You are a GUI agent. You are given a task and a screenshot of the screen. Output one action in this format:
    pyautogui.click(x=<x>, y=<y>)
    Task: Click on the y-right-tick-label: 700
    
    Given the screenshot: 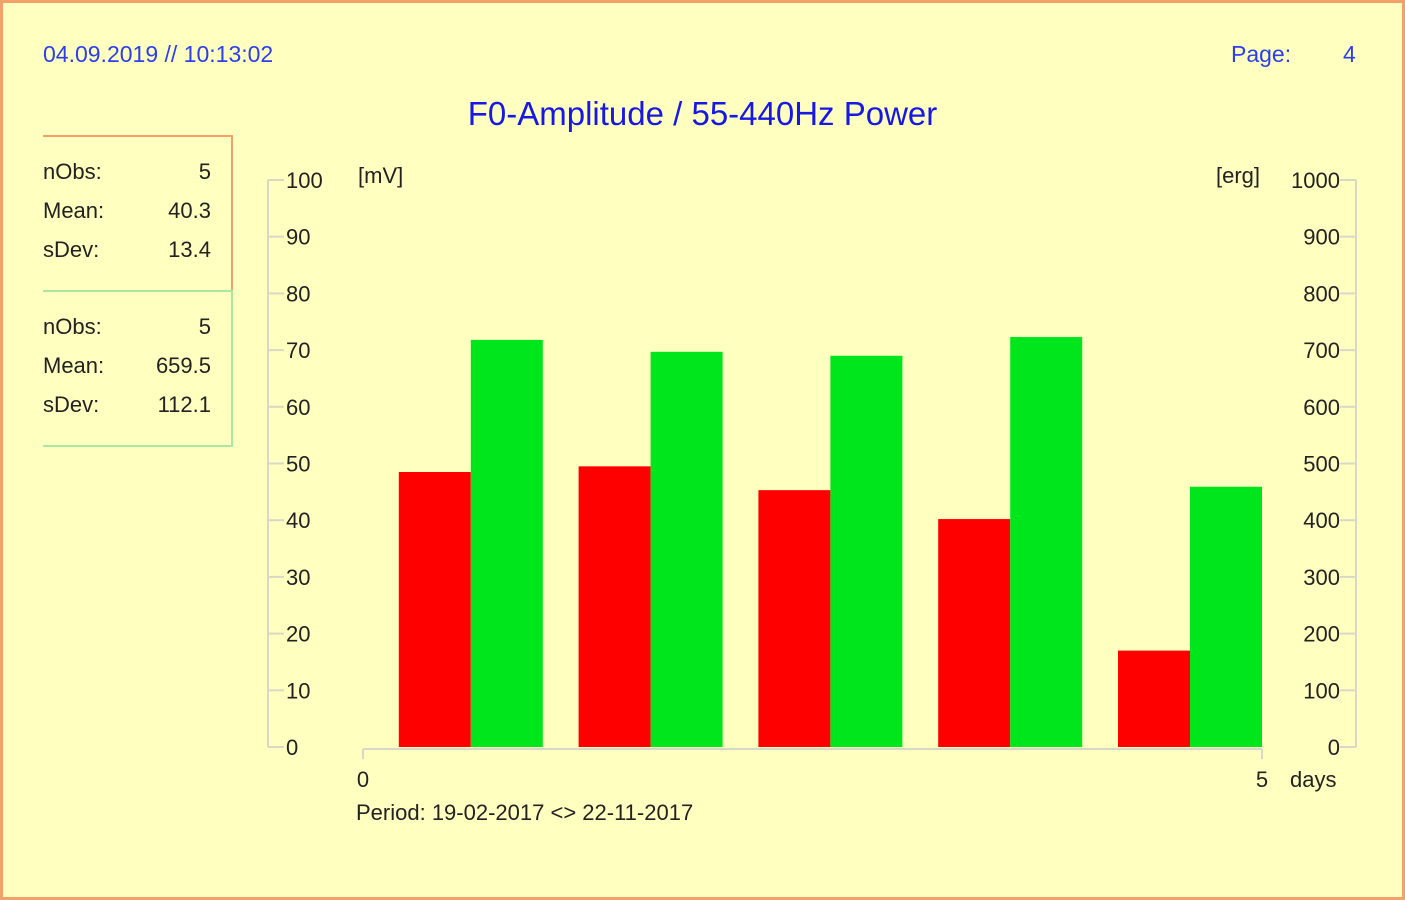 What is the action you would take?
    pyautogui.click(x=1321, y=350)
    